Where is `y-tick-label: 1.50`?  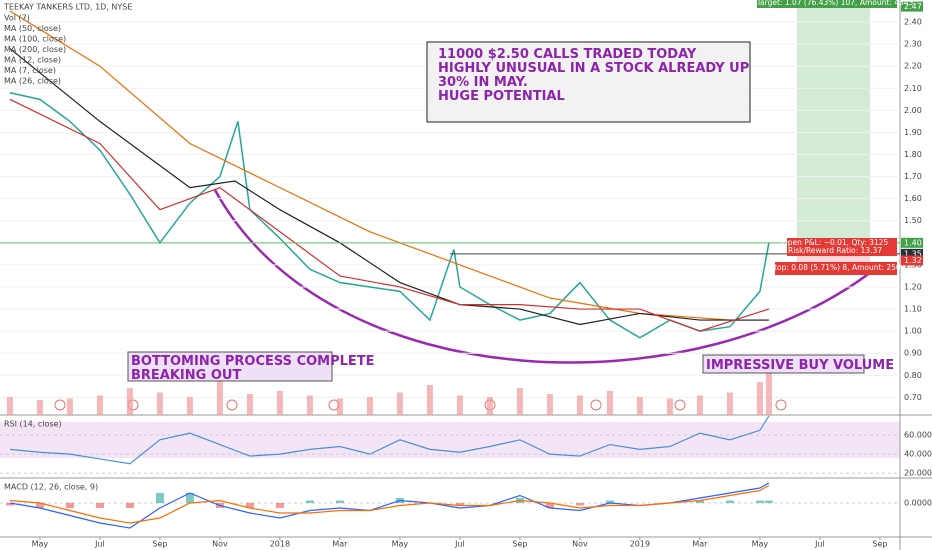 y-tick-label: 1.50 is located at coordinates (913, 220).